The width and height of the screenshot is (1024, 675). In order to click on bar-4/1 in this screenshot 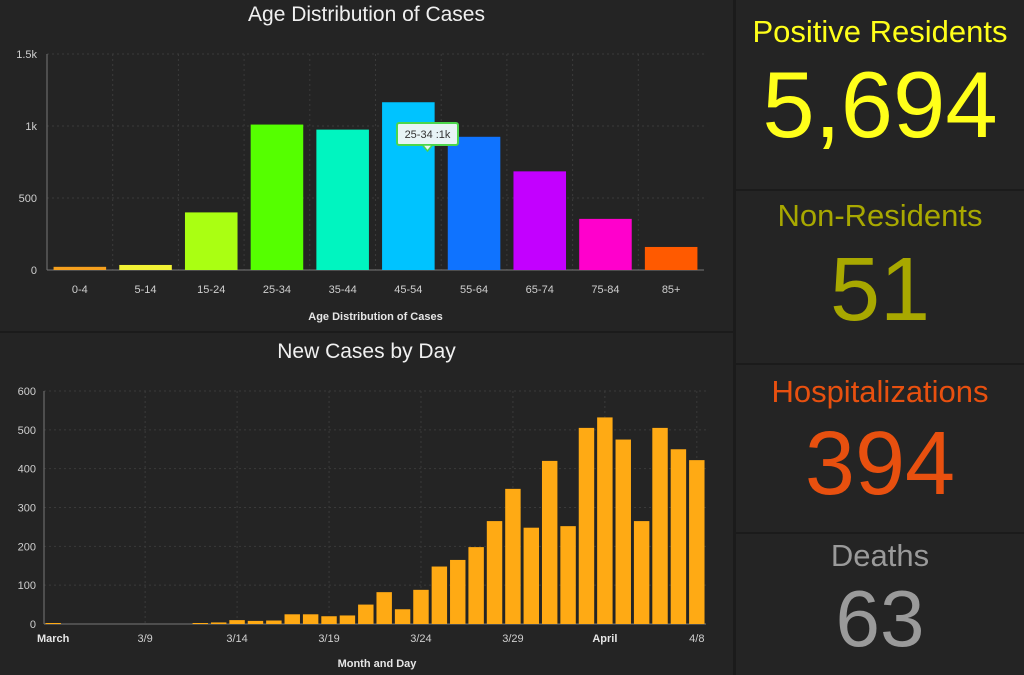, I will do `click(568, 575)`.